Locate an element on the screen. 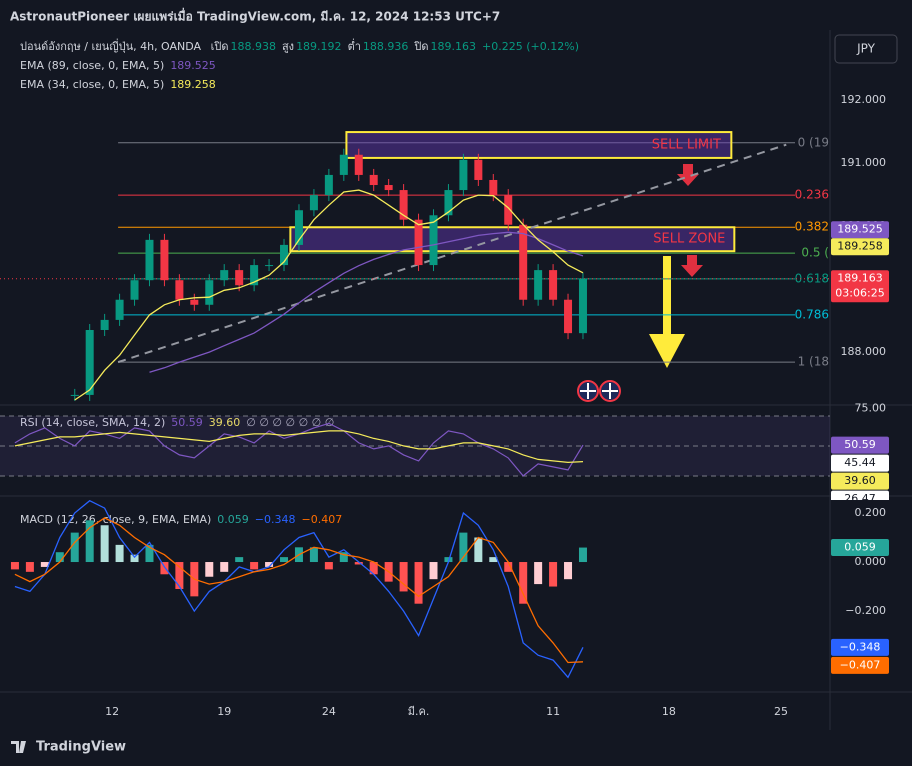 This screenshot has height=766, width=912. x-tick-label: 19 is located at coordinates (224, 711).